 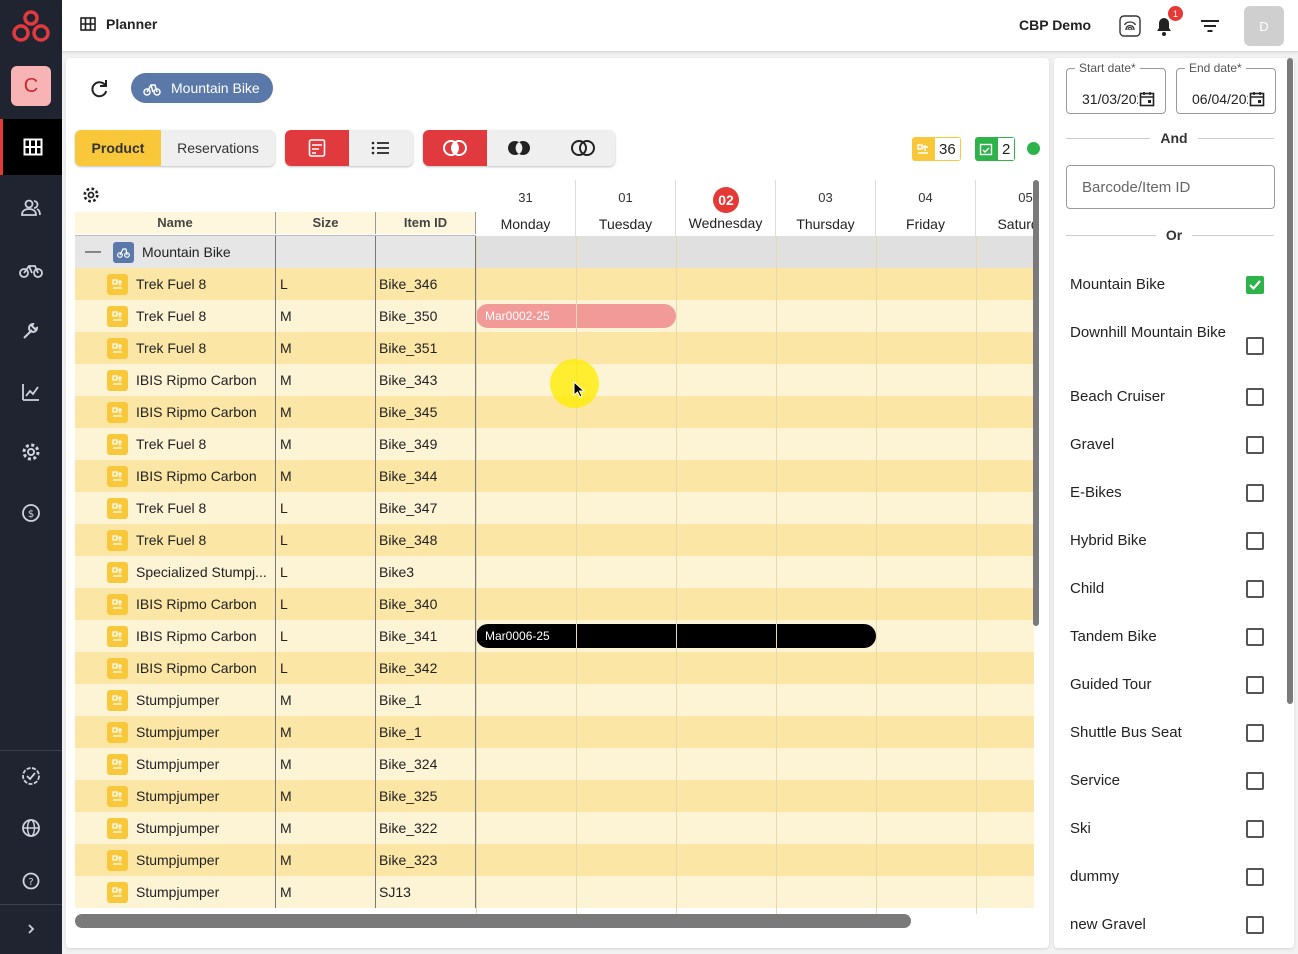 What do you see at coordinates (91, 197) in the screenshot?
I see `column-settings-button` at bounding box center [91, 197].